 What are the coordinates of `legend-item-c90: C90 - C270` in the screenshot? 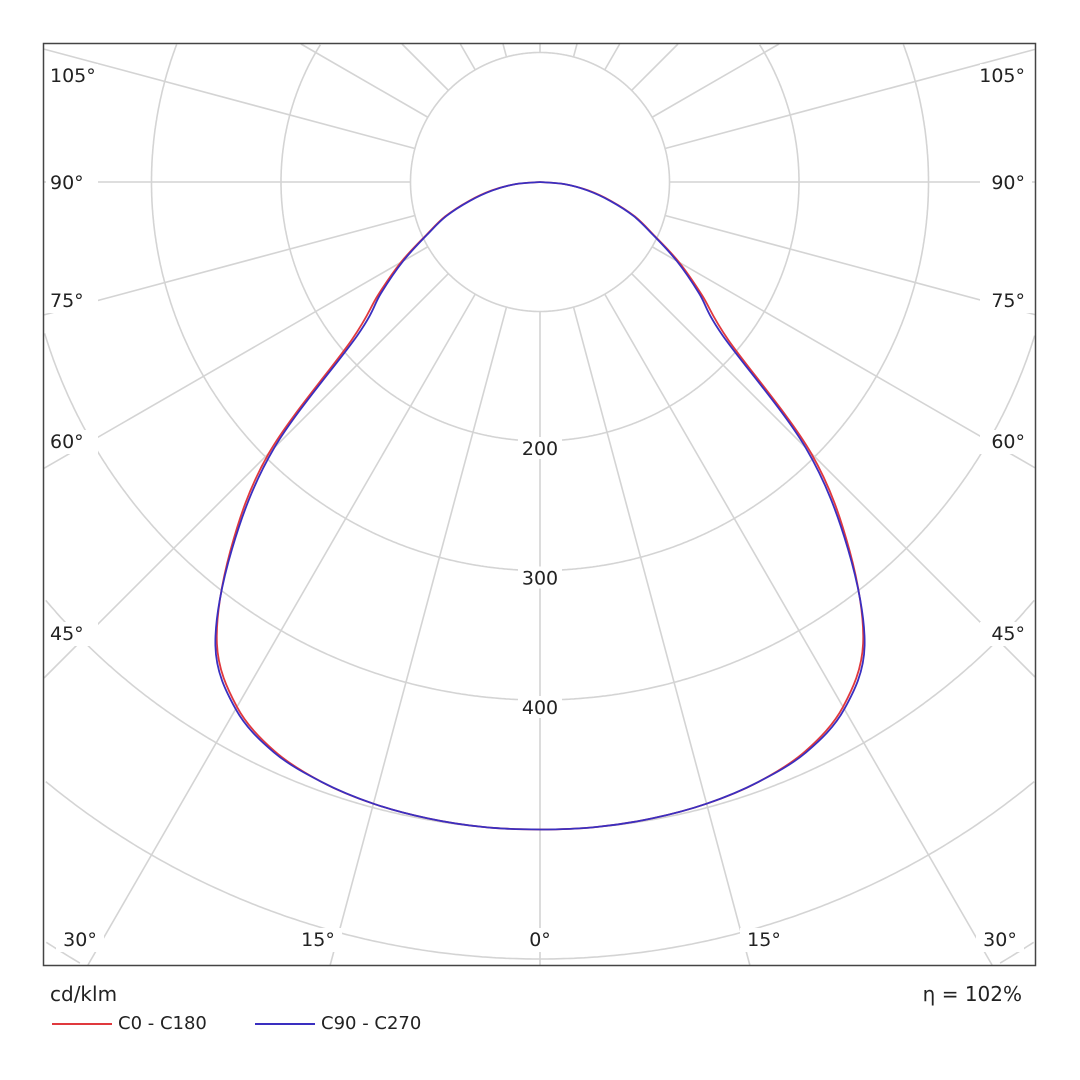 It's located at (338, 1023).